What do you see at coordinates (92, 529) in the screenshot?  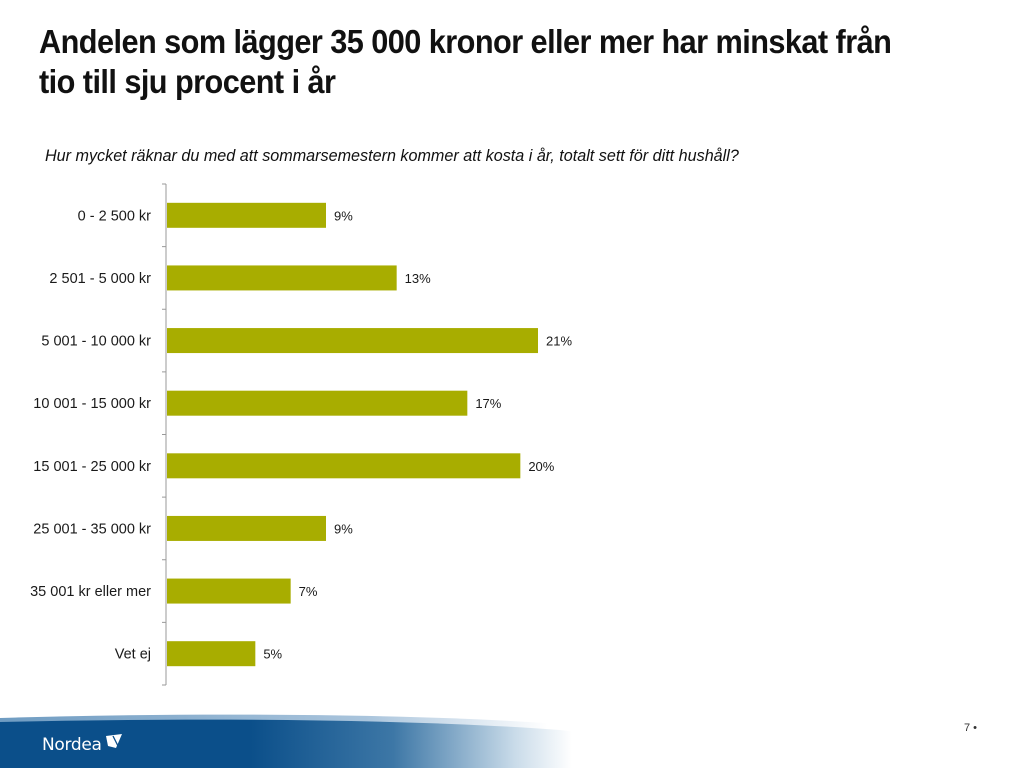 I see `category-label: 25 001 - 35 000 kr` at bounding box center [92, 529].